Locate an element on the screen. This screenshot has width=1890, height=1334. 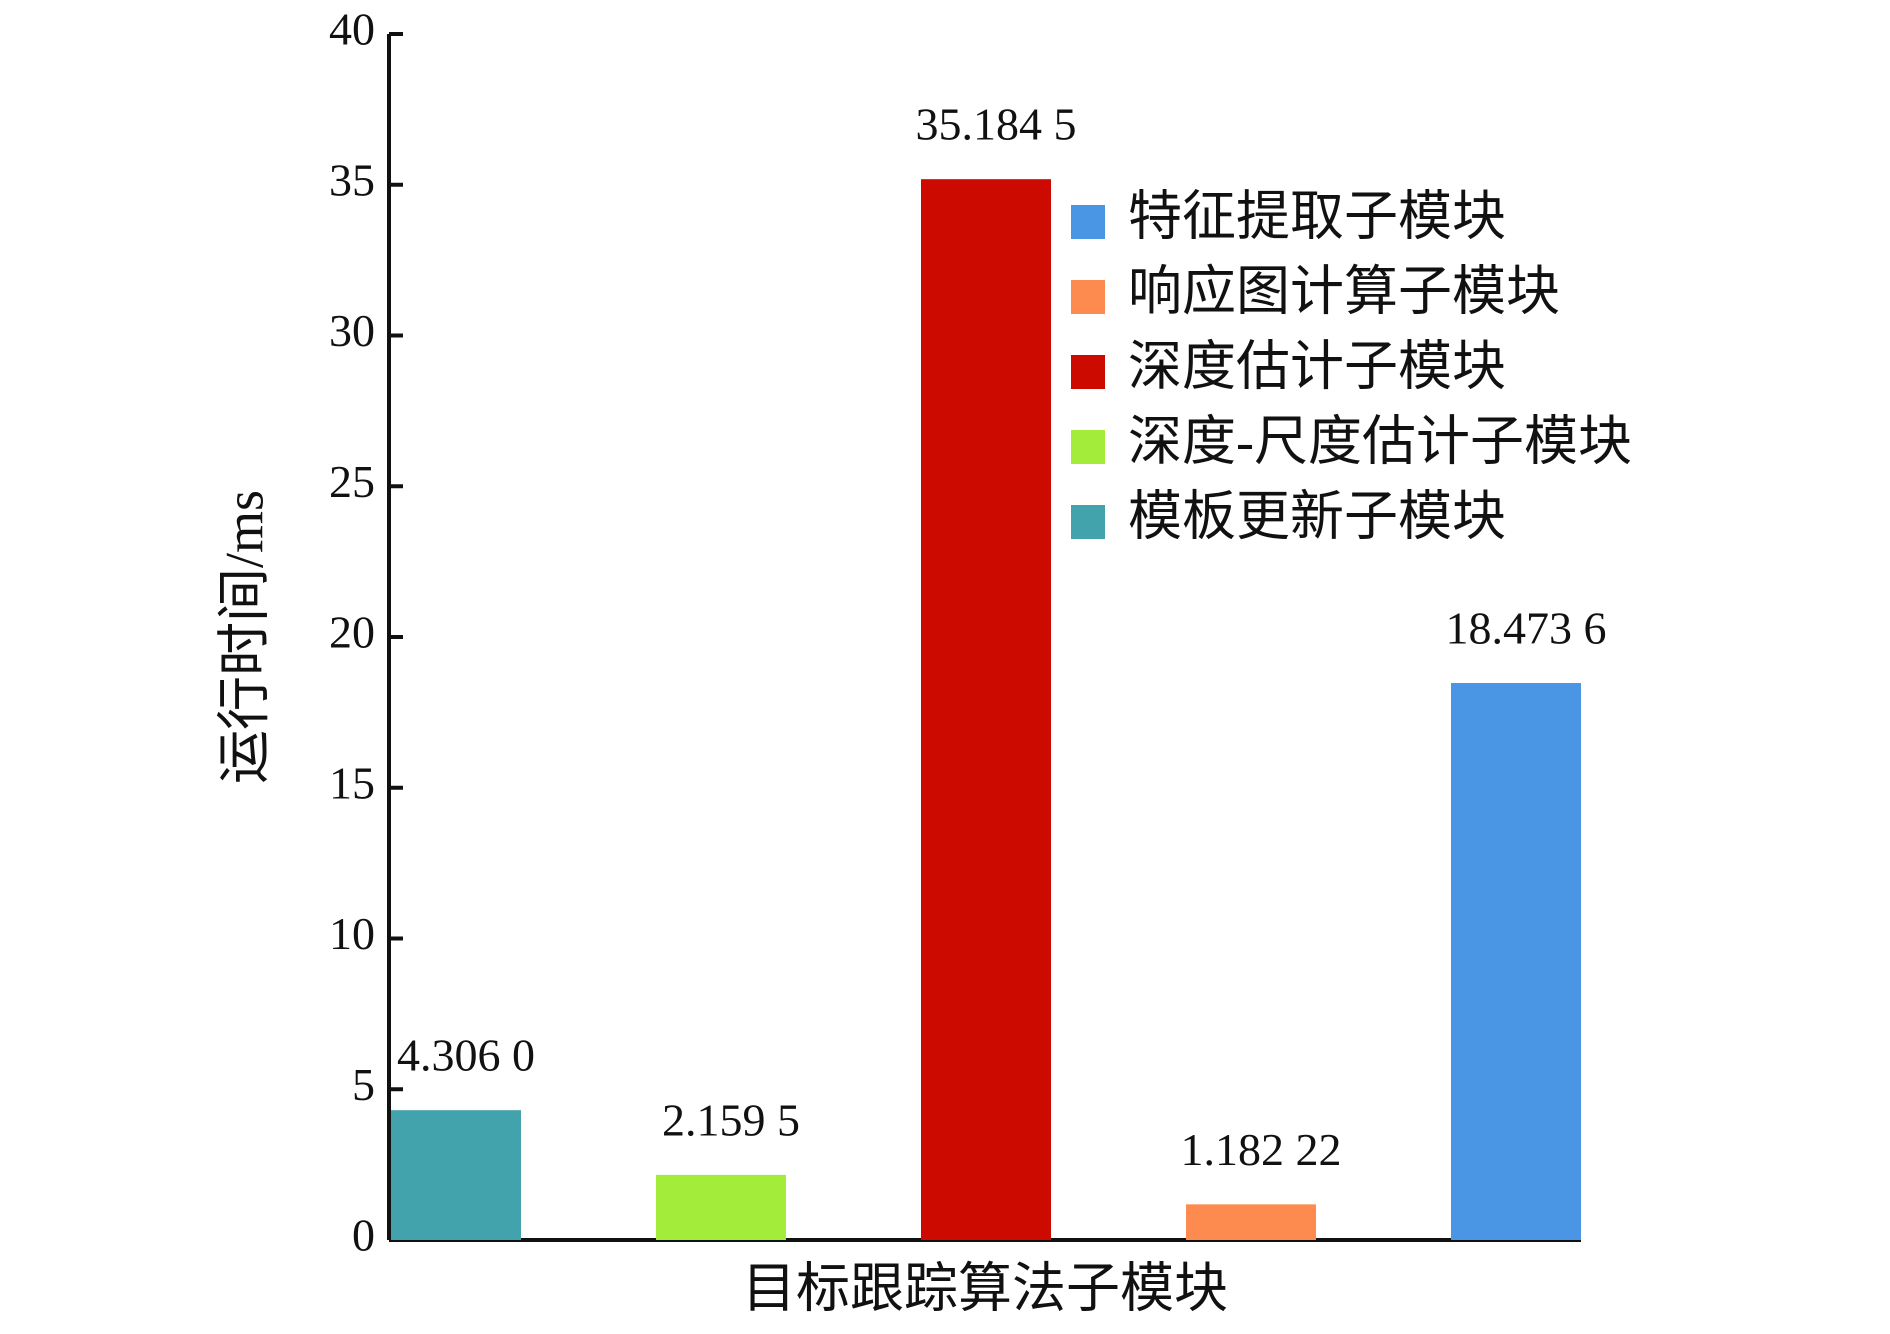
value-label: 18.473 6 is located at coordinates (1526, 628).